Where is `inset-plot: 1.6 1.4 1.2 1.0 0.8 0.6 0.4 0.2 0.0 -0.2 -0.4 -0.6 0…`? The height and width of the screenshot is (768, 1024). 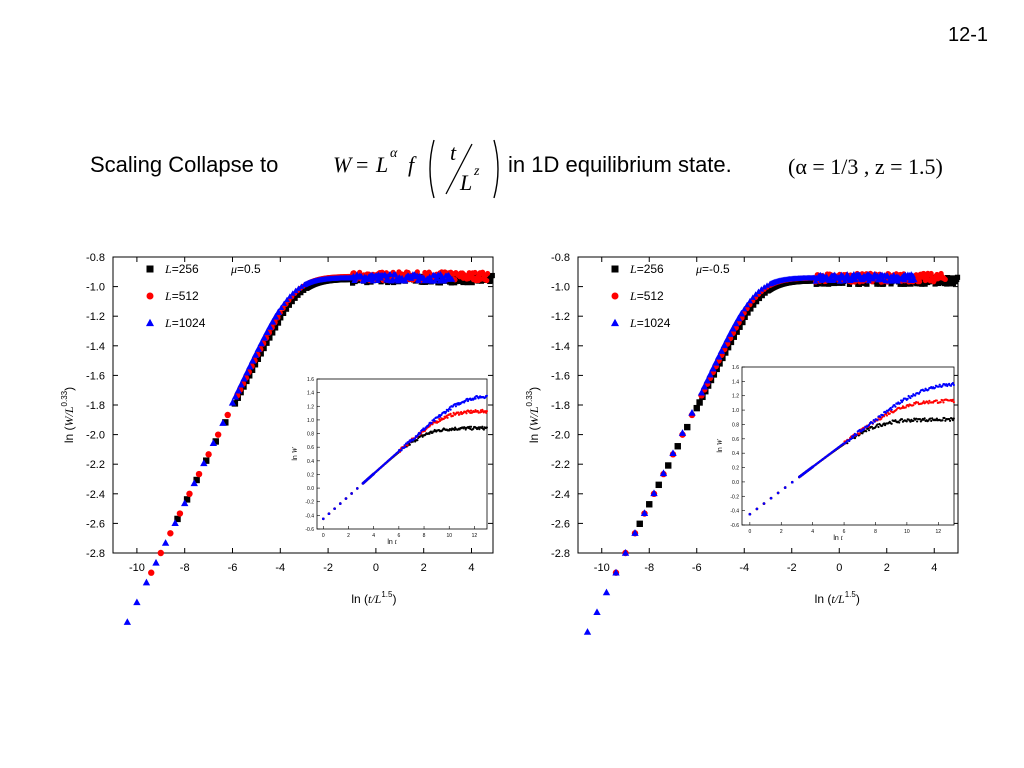 inset-plot: 1.6 1.4 1.2 1.0 0.8 0.6 0.4 0.2 0.0 -0.2 -0.4 -0.6 0… is located at coordinates (389, 461).